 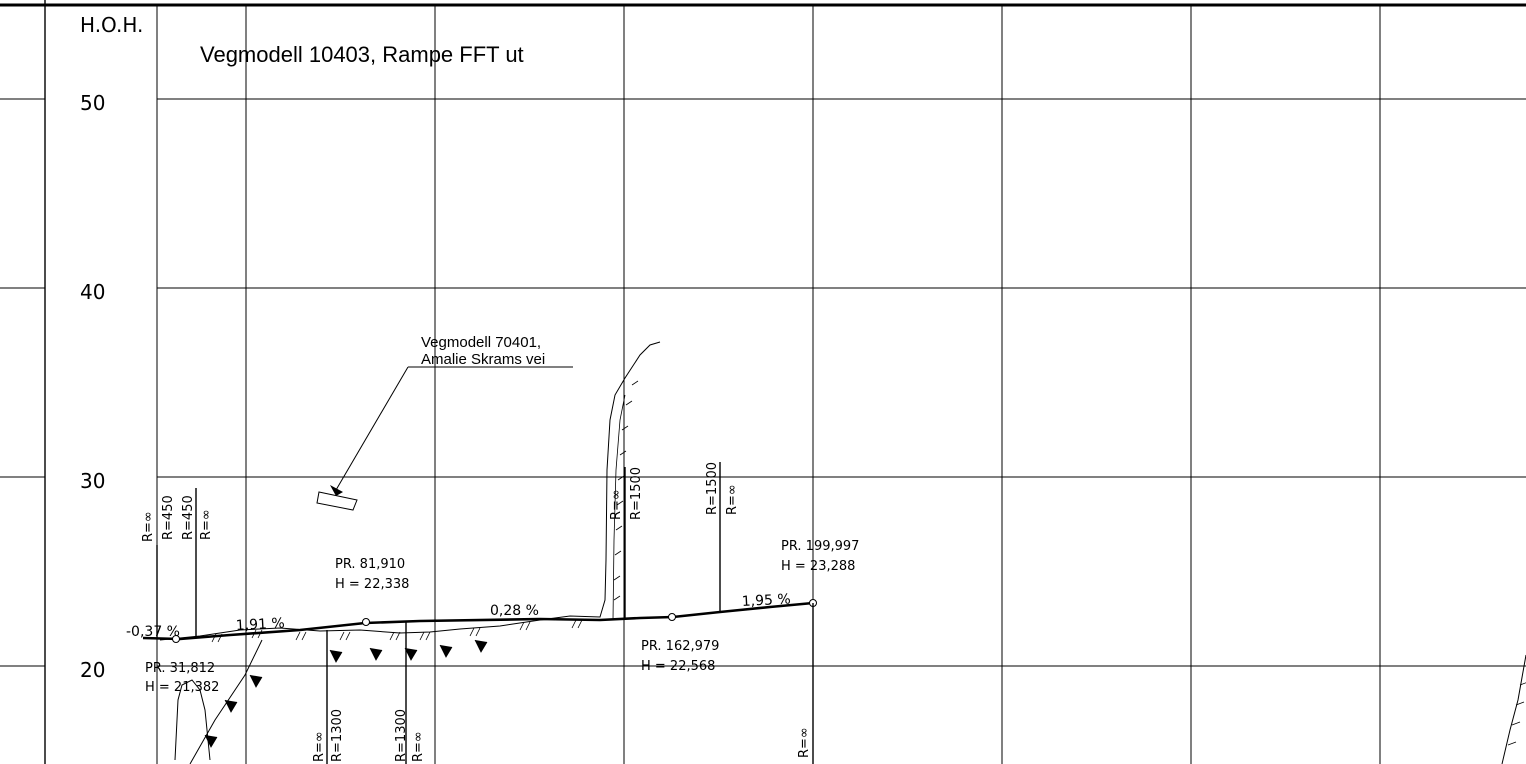 What do you see at coordinates (362, 54) in the screenshot?
I see `drawing-title: Vegmodell 10403, Rampe FFT ut` at bounding box center [362, 54].